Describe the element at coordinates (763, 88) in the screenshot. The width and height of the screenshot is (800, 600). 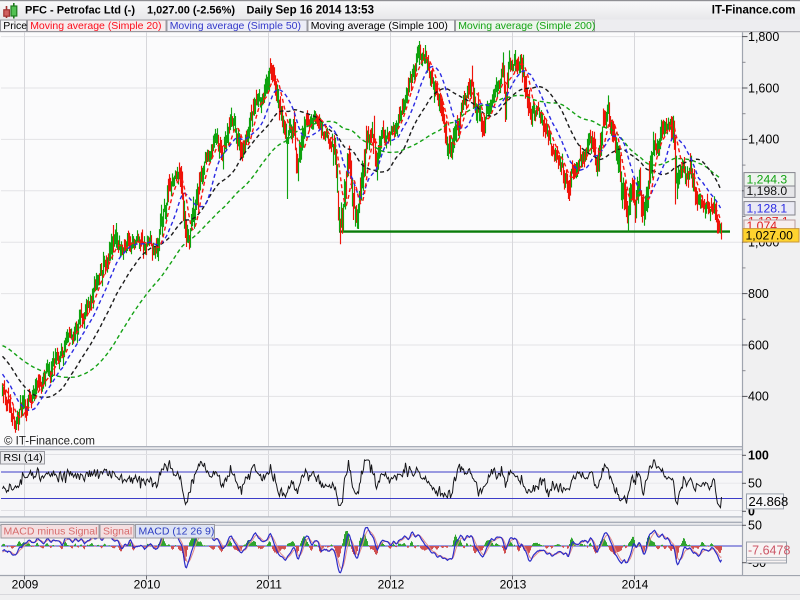
I see `svg-text: 1,600` at that location.